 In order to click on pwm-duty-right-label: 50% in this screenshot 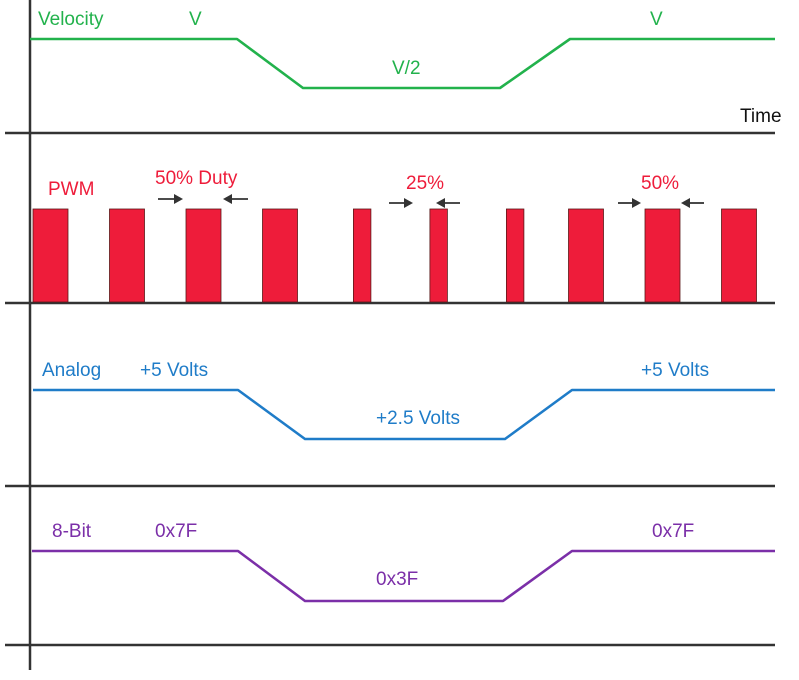, I will do `click(660, 183)`.